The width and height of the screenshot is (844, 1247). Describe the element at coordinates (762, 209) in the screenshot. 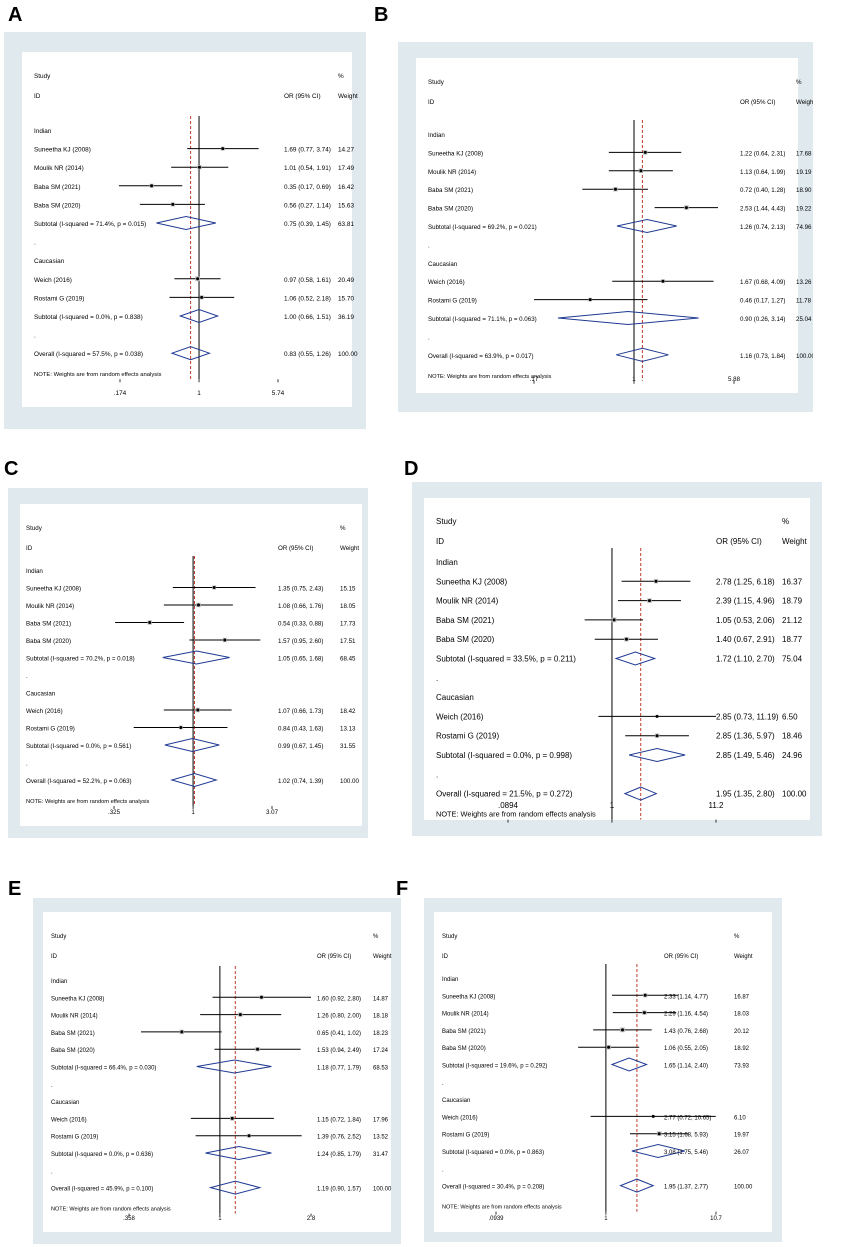

I see `or-ci-value: 2.53 (1.44, 4.43)` at that location.